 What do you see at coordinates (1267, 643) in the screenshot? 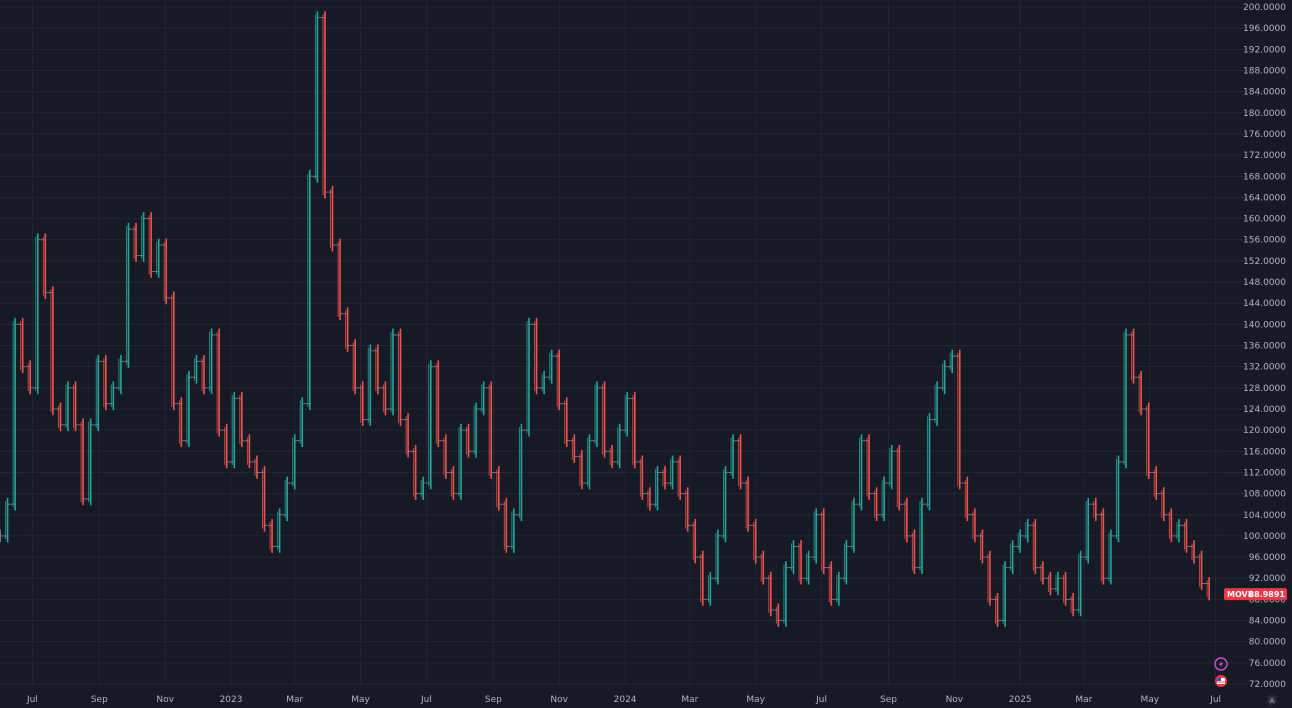
I see `y-tick-label: 80.0000` at bounding box center [1267, 643].